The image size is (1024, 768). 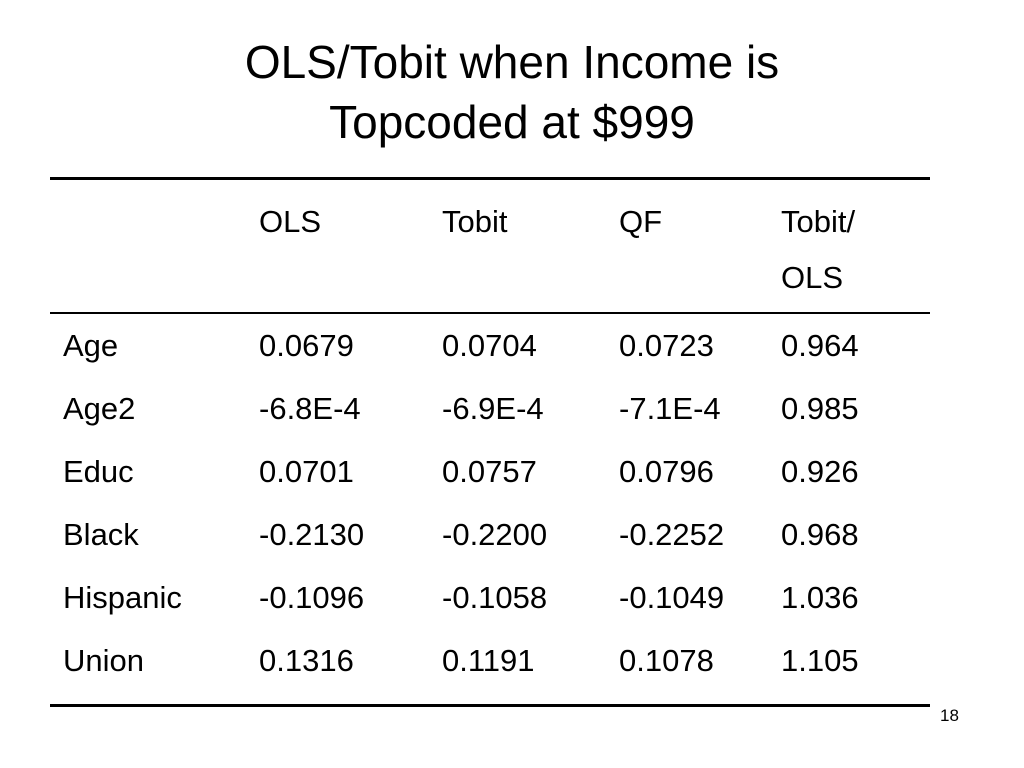 I want to click on header-ols: OLS, so click(x=350, y=245).